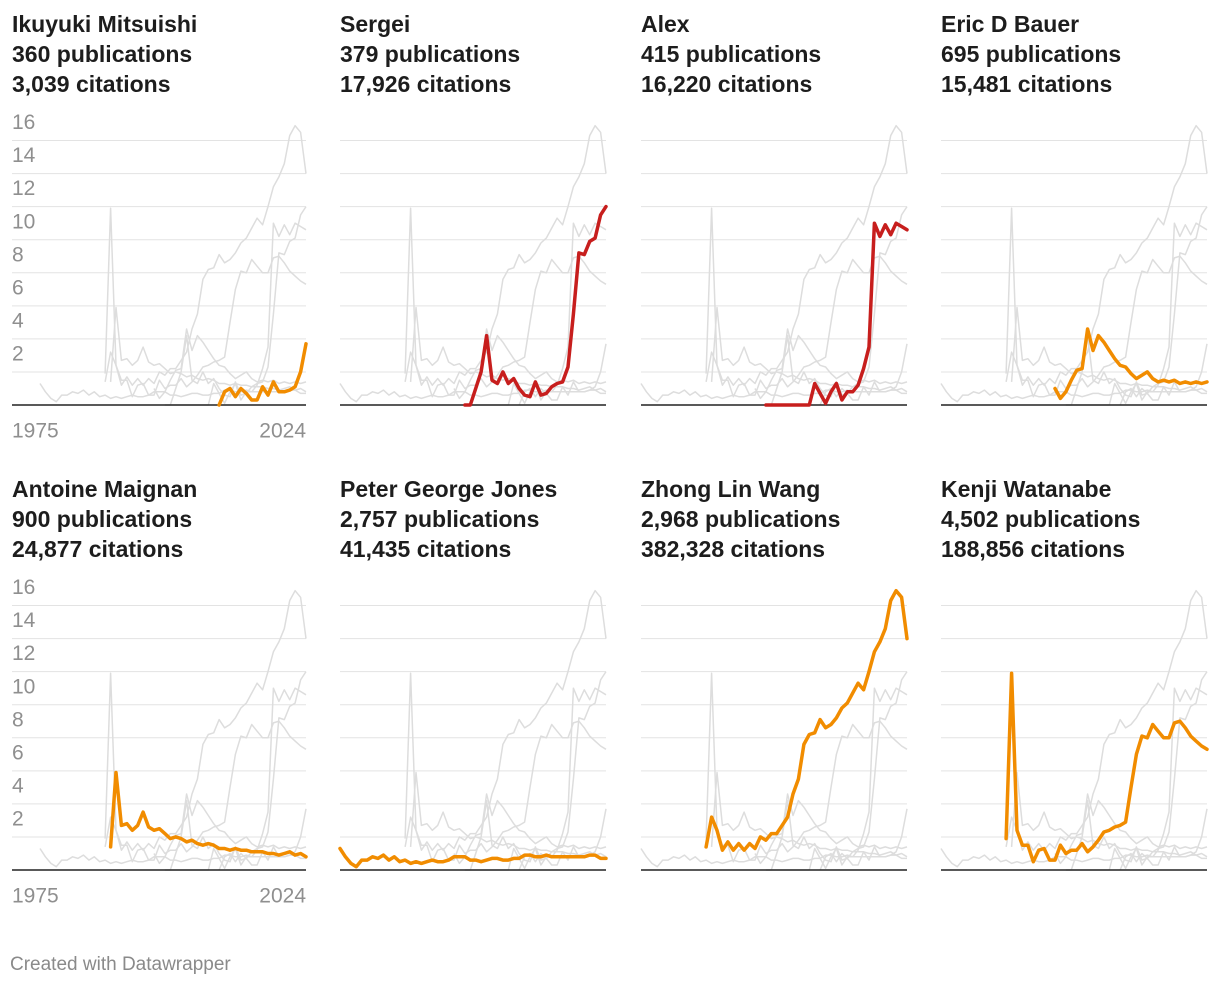  What do you see at coordinates (730, 489) in the screenshot?
I see `panel-title: Zhong Lin Wang` at bounding box center [730, 489].